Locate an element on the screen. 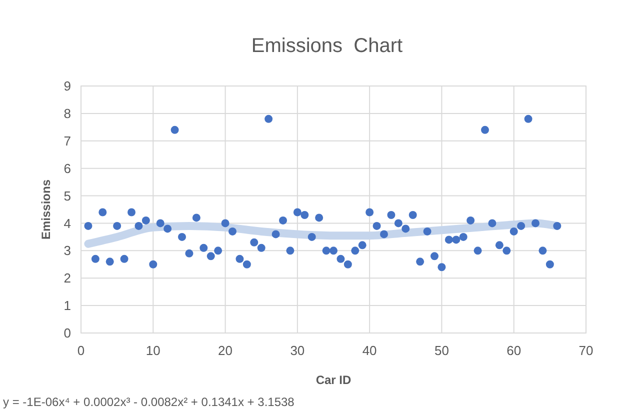 This screenshot has width=634, height=410. x-axis-title: Car ID is located at coordinates (334, 380).